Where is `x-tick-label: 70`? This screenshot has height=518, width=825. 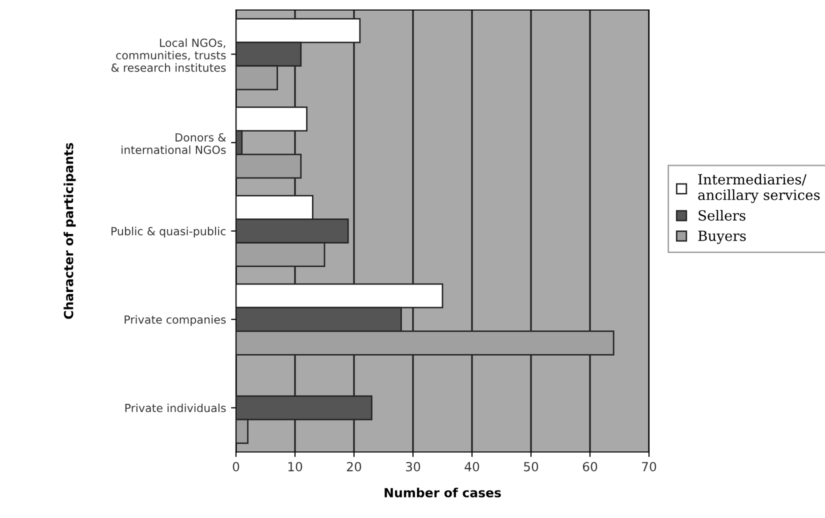 x-tick-label: 70 is located at coordinates (649, 467).